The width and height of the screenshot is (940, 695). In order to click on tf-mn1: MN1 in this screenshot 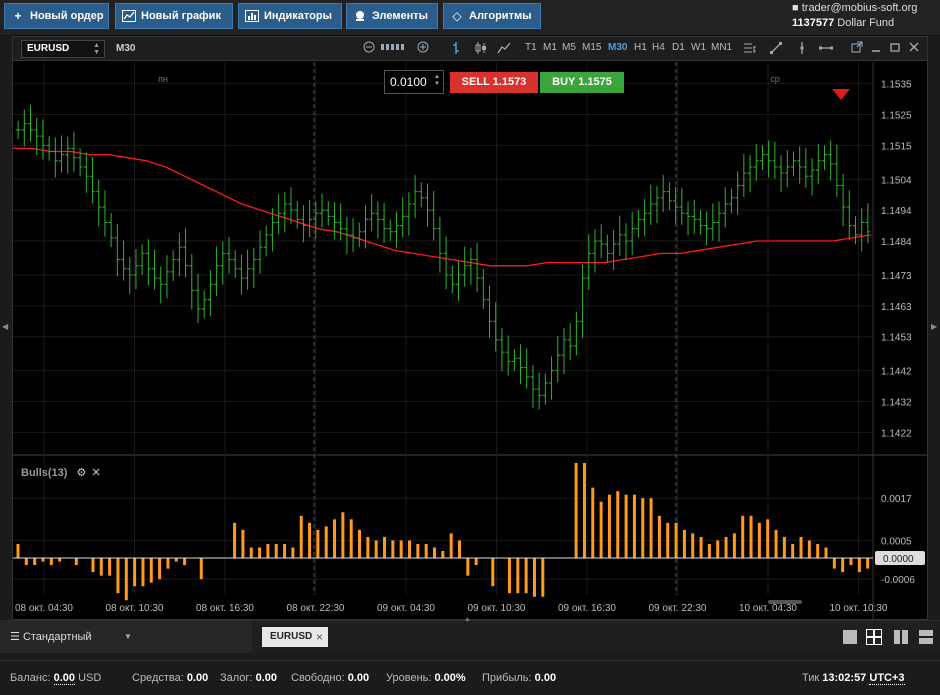, I will do `click(722, 47)`.